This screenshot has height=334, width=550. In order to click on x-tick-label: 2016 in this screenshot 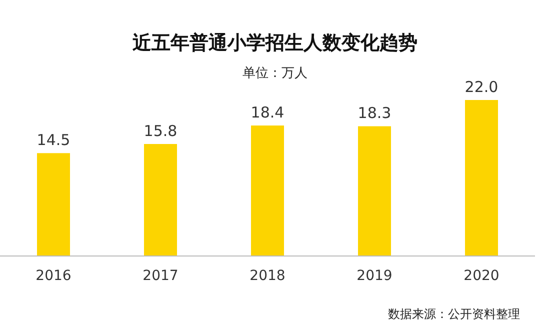, I will do `click(54, 276)`.